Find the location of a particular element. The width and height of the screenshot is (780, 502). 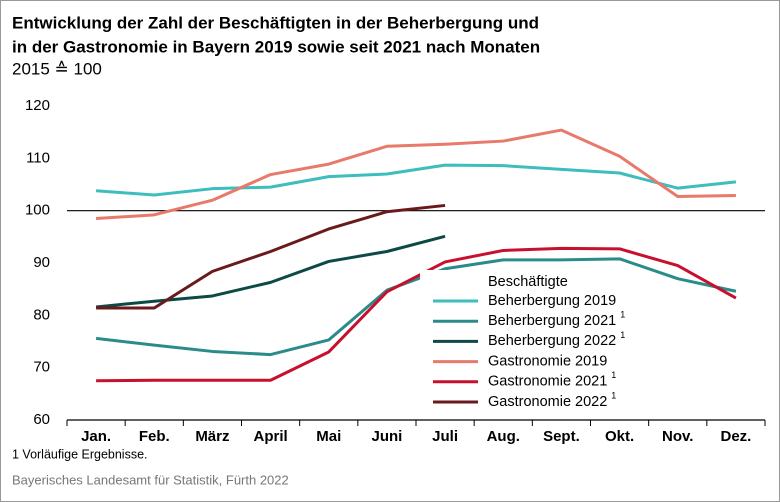

x-tick-label: März is located at coordinates (212, 436).